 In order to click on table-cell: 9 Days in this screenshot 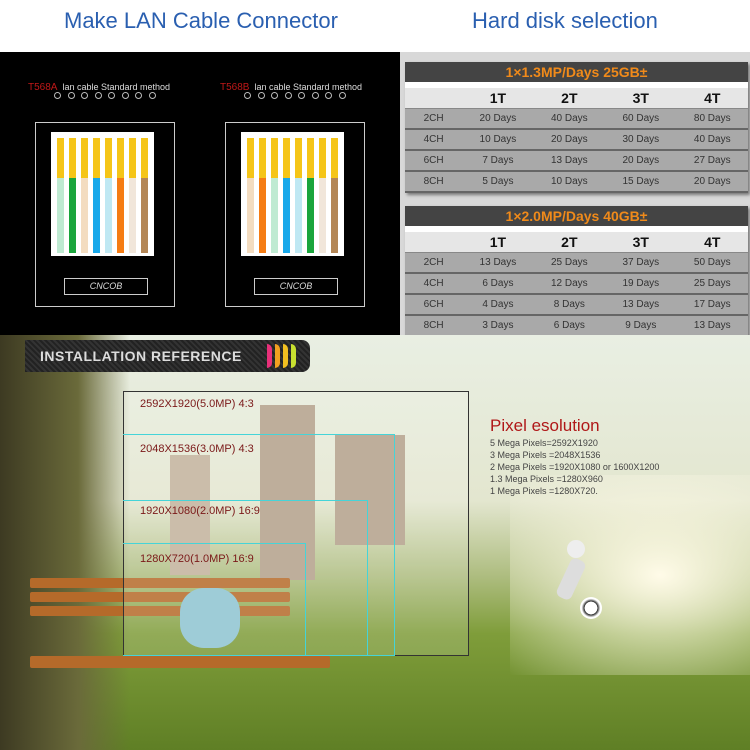, I will do `click(641, 325)`.